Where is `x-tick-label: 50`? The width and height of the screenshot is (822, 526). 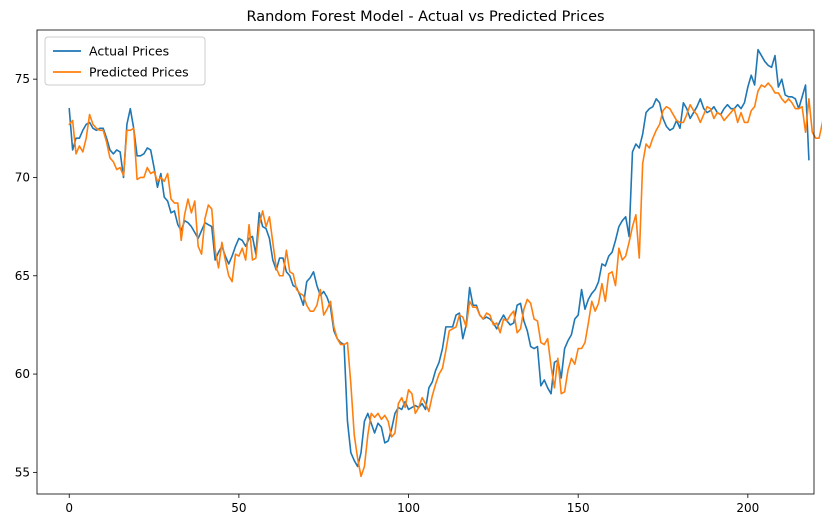 x-tick-label: 50 is located at coordinates (238, 508).